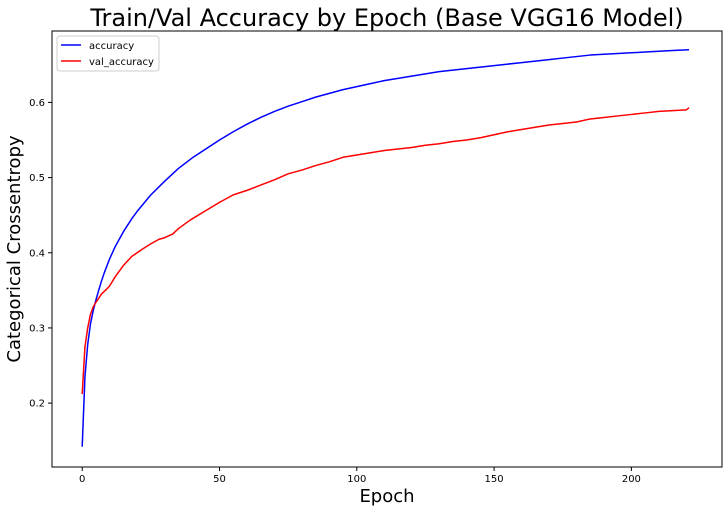 The image size is (728, 513). I want to click on y-tick-label: 0.4, so click(37, 253).